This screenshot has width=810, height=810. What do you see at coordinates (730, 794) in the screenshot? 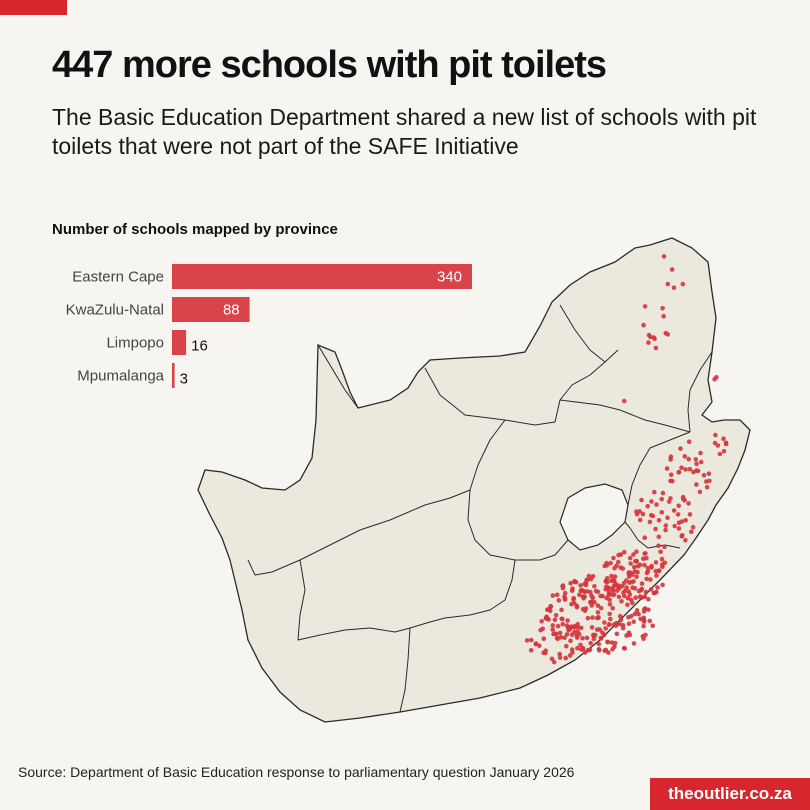
I see `brand-badge: theoutlier.co.za` at bounding box center [730, 794].